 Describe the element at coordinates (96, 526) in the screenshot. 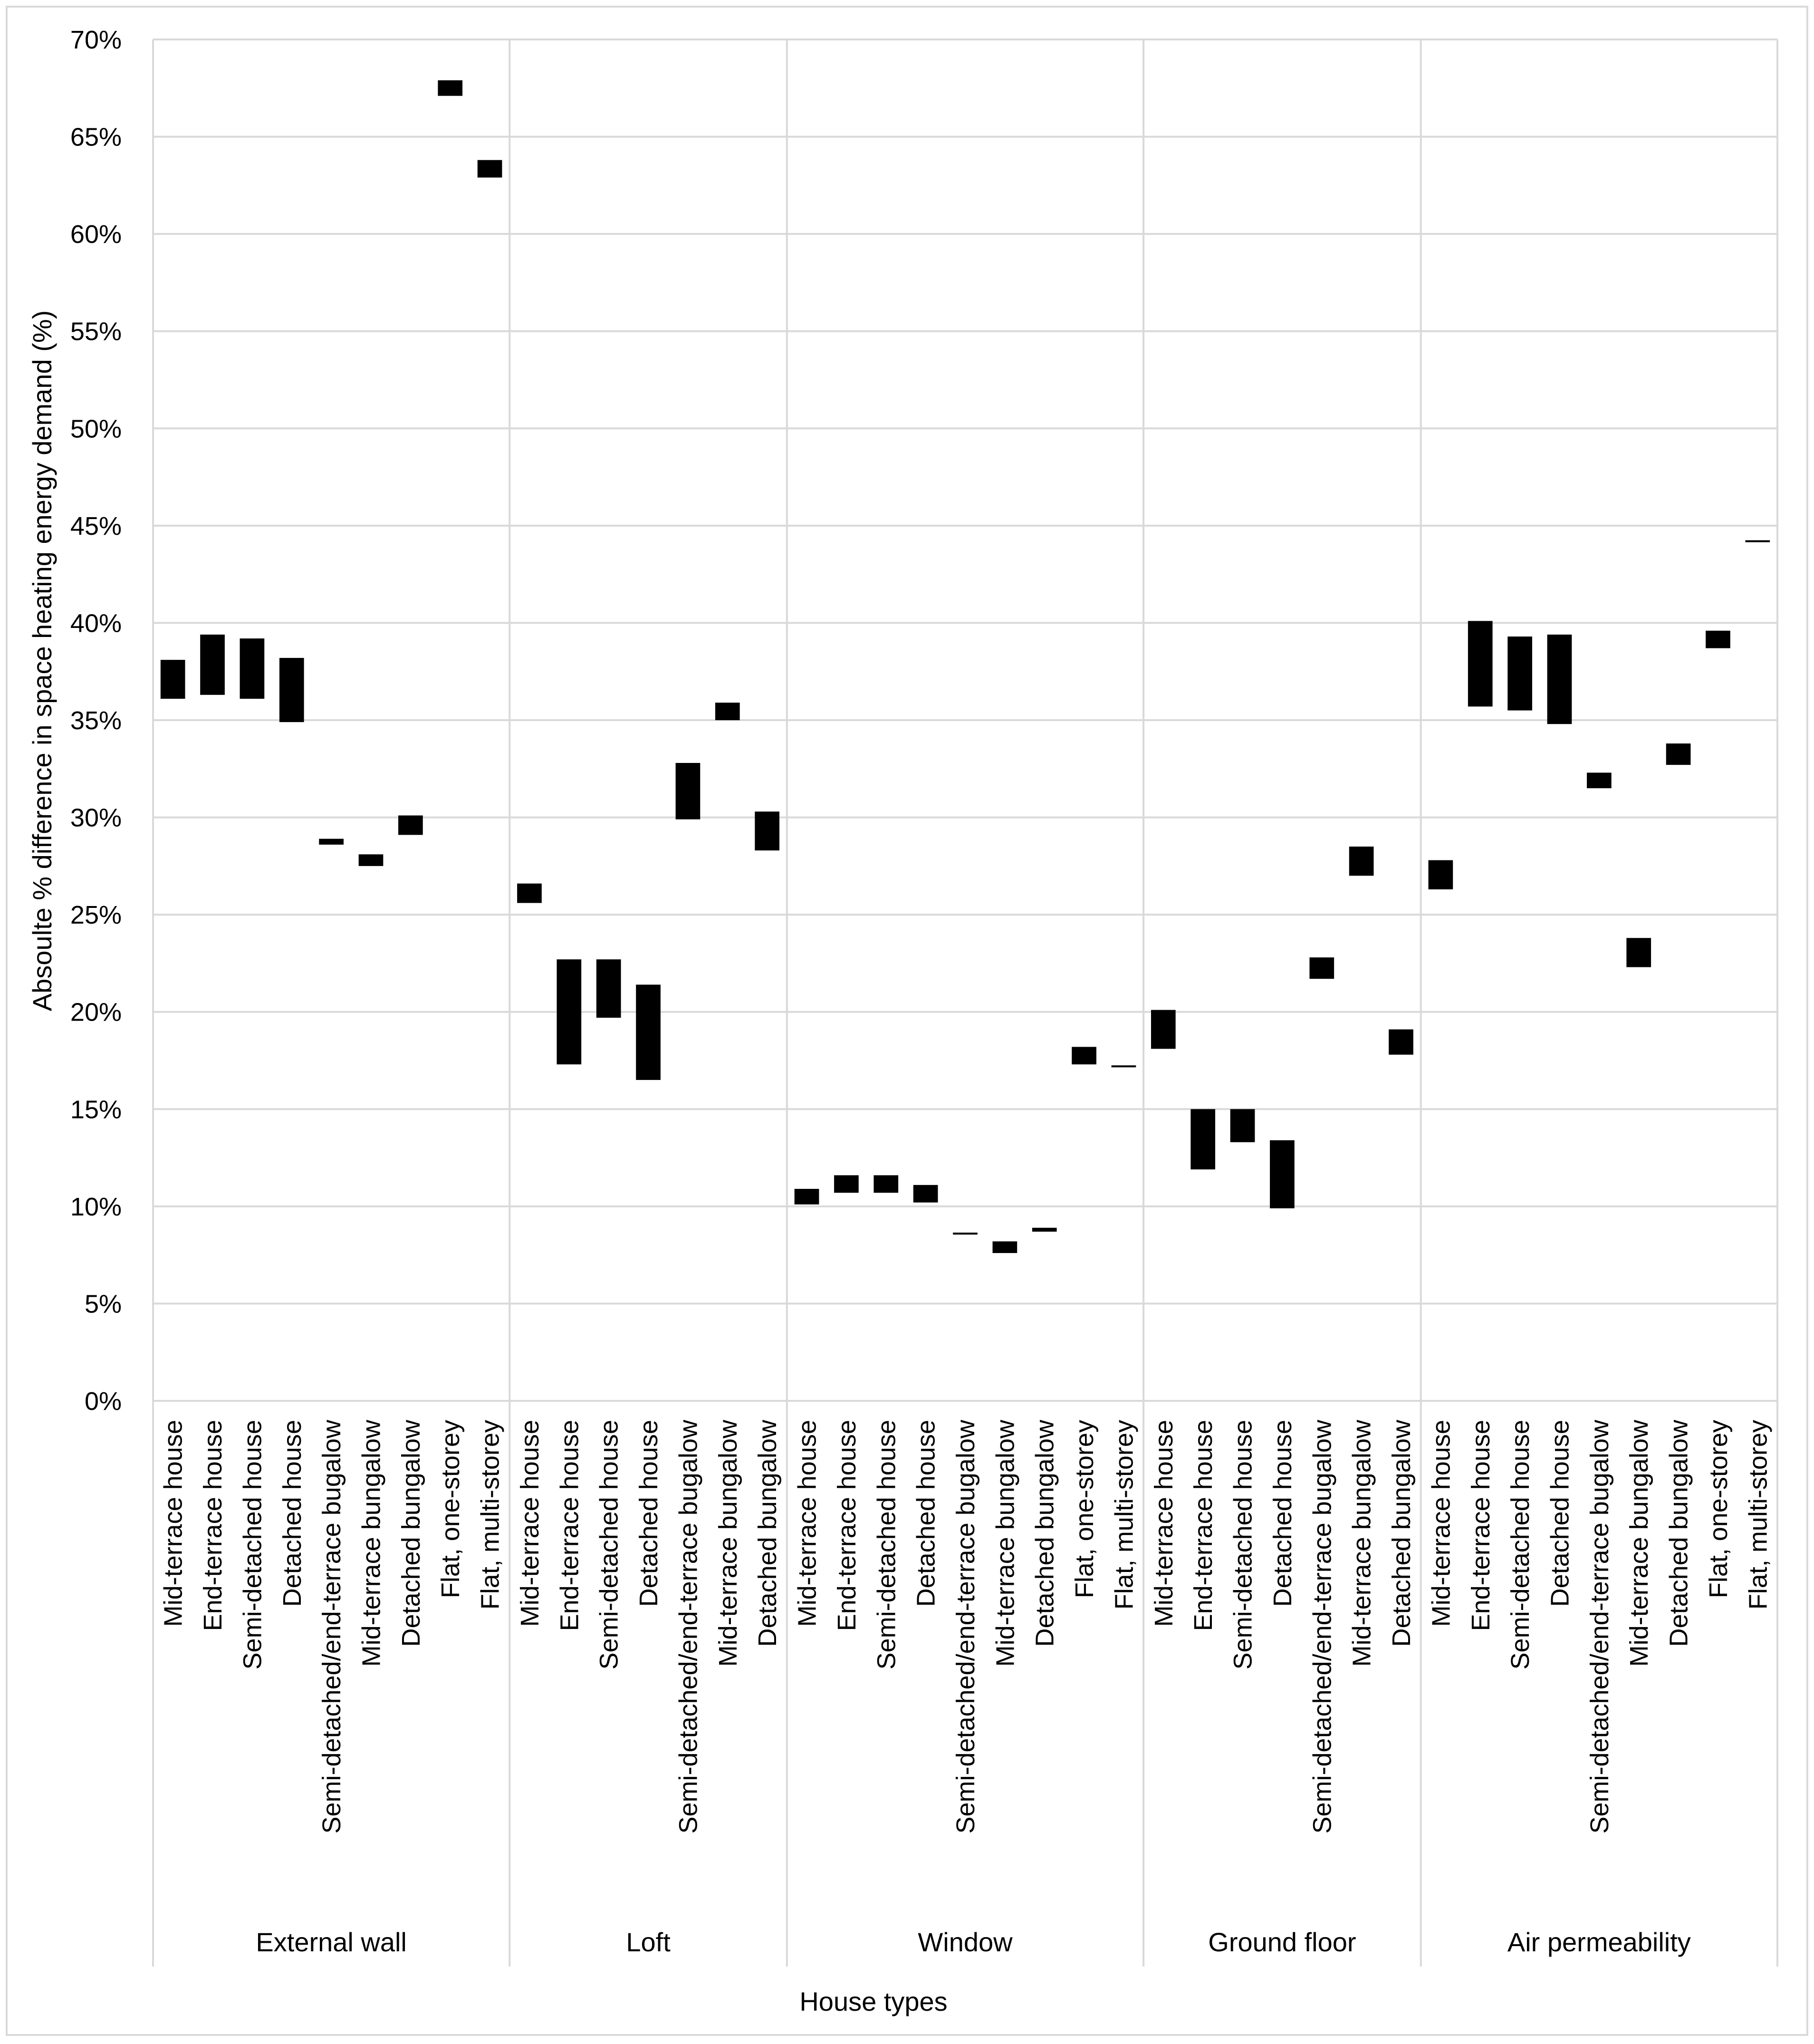

I see `y-tick-label: 45%` at that location.